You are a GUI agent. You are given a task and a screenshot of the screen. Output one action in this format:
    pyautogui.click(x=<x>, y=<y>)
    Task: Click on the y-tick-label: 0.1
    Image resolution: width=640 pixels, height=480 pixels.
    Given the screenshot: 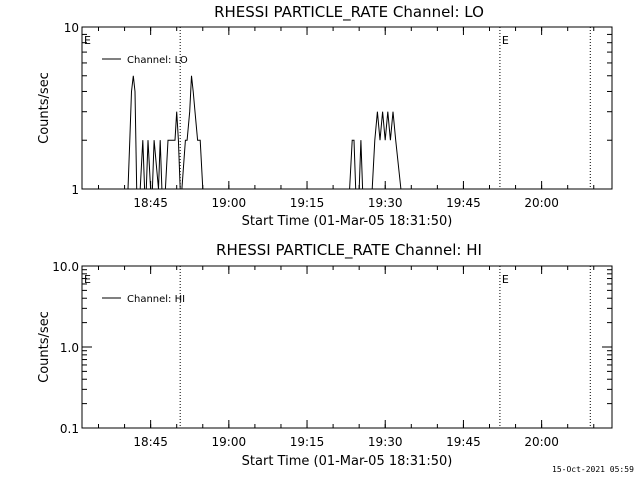 What is the action you would take?
    pyautogui.click(x=69, y=429)
    